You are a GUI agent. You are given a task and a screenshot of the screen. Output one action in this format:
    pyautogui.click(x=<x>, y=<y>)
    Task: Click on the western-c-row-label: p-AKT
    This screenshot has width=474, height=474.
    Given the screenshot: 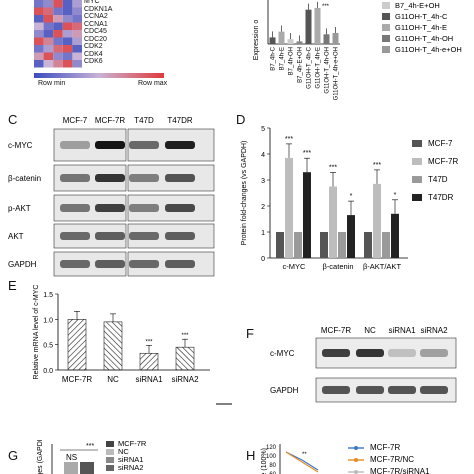 What is the action you would take?
    pyautogui.click(x=19, y=208)
    